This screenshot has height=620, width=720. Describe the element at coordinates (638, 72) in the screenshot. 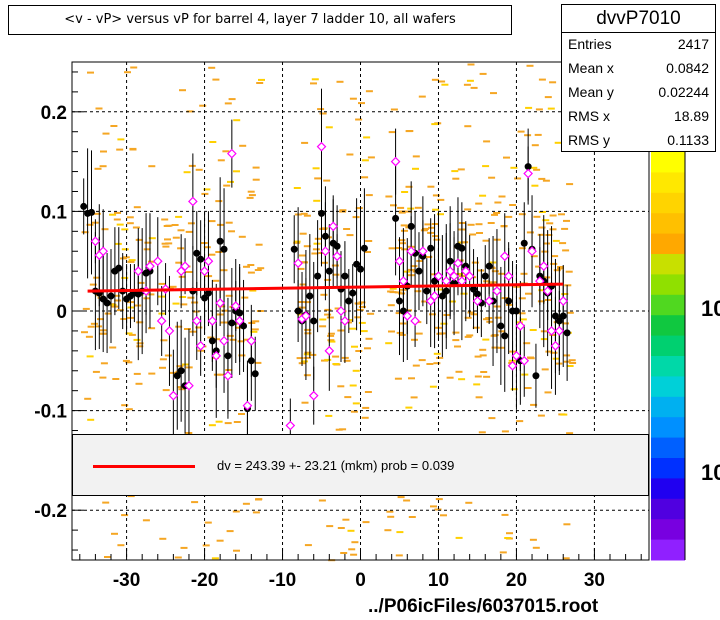

I see `stats-row-mean-x: Mean x 0.0842` at that location.